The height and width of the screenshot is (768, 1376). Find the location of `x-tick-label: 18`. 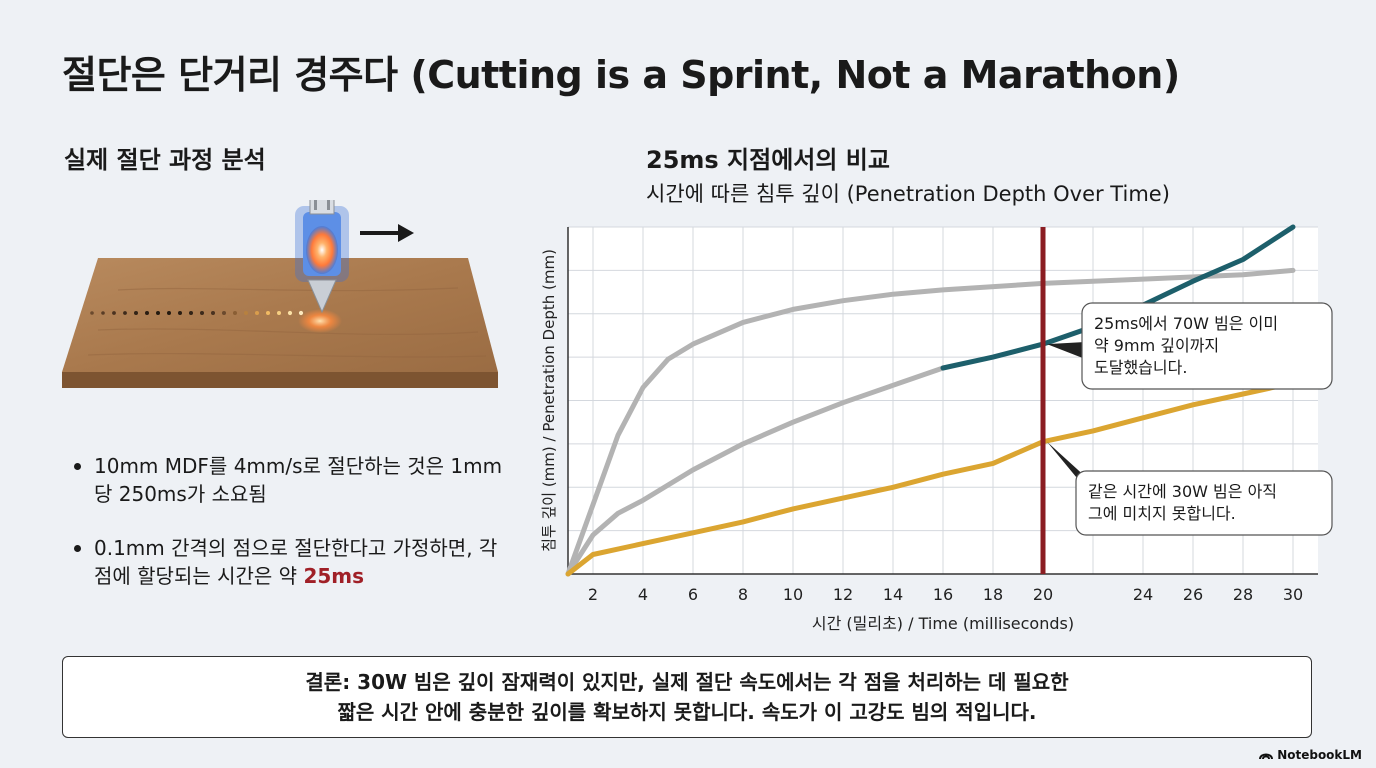

x-tick-label: 18 is located at coordinates (993, 594).